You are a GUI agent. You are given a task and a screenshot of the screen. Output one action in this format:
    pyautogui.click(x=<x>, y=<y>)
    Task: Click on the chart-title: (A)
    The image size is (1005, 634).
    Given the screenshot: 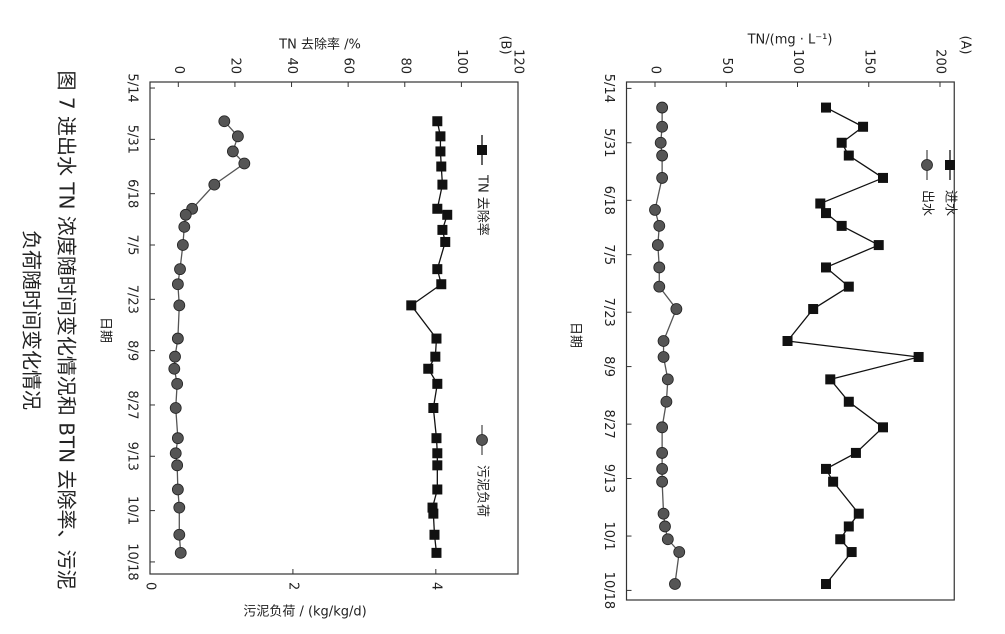 What is the action you would take?
    pyautogui.click(x=965, y=44)
    